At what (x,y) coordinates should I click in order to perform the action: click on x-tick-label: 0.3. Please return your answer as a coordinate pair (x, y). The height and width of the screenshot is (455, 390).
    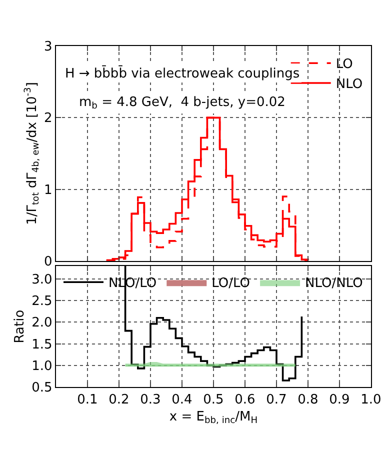
    Looking at the image, I should click on (150, 400).